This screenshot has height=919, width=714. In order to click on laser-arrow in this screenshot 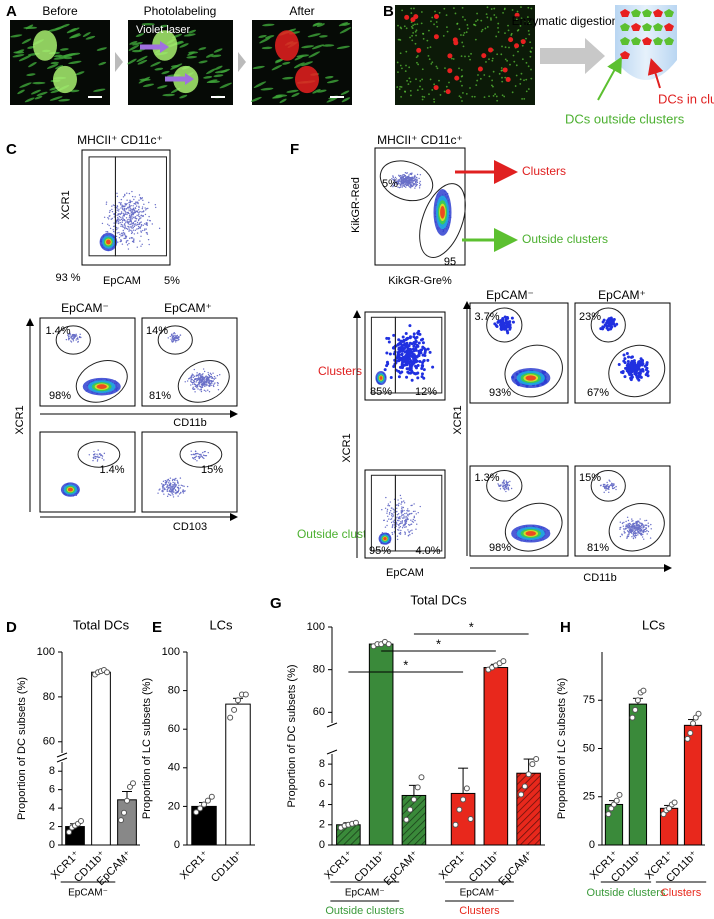, I will do `click(164, 47)`.